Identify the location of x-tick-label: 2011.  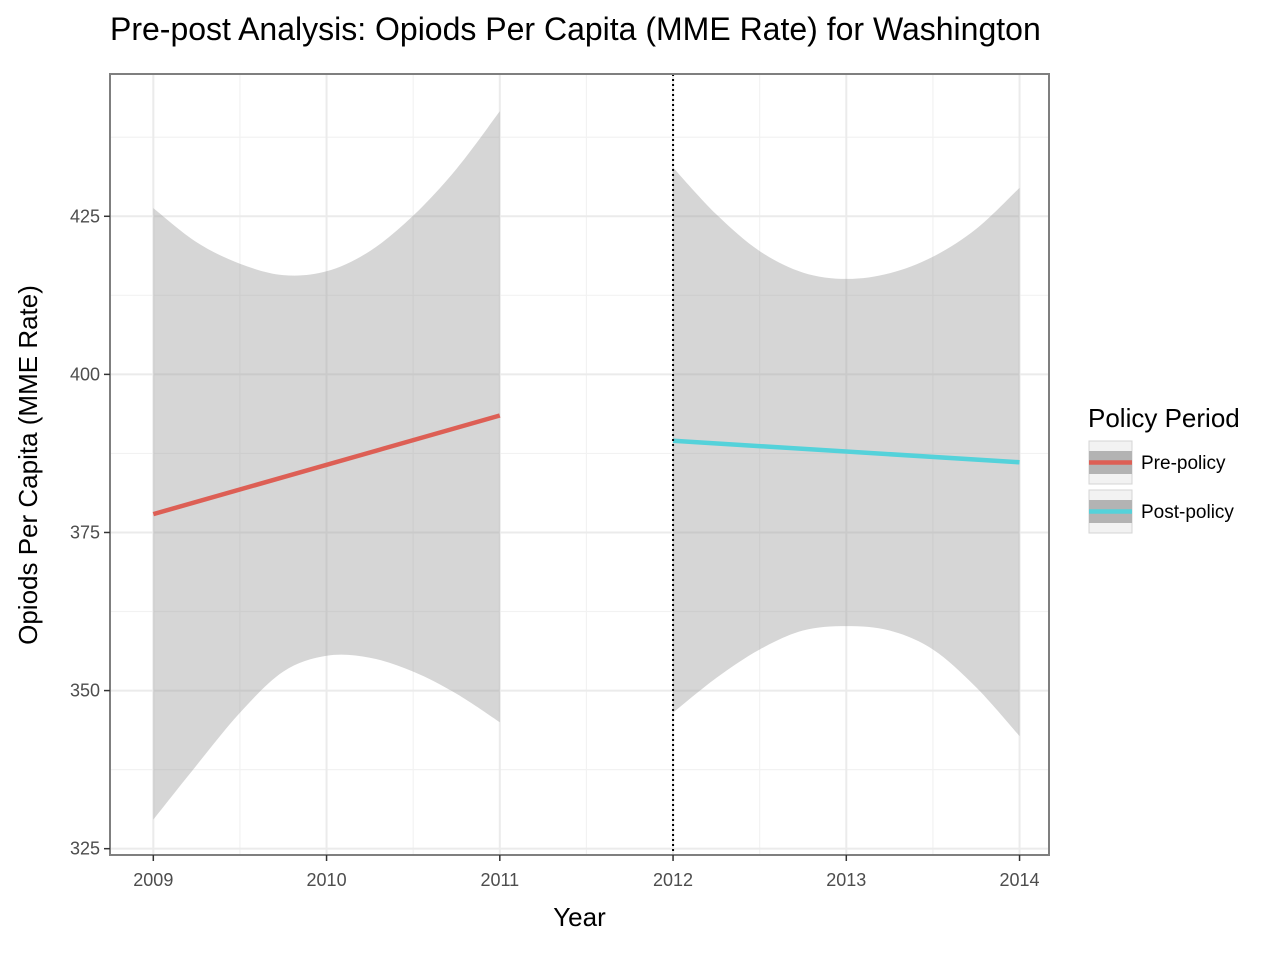
(499, 880).